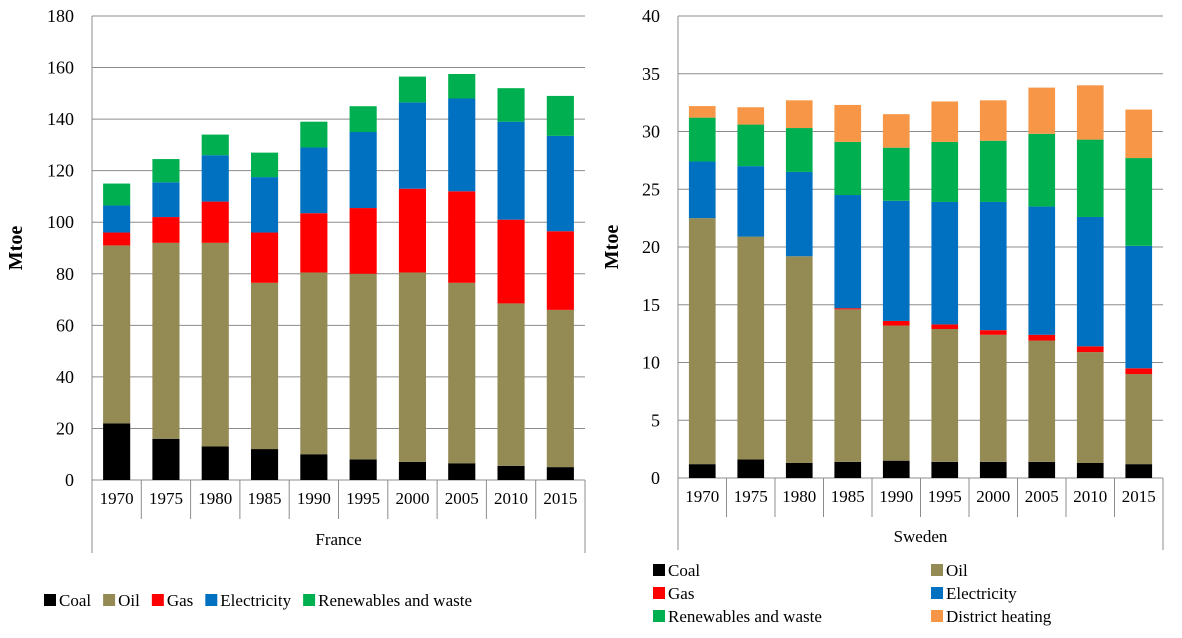 This screenshot has height=638, width=1182. What do you see at coordinates (211, 600) in the screenshot?
I see `legend-swatch-electricity` at bounding box center [211, 600].